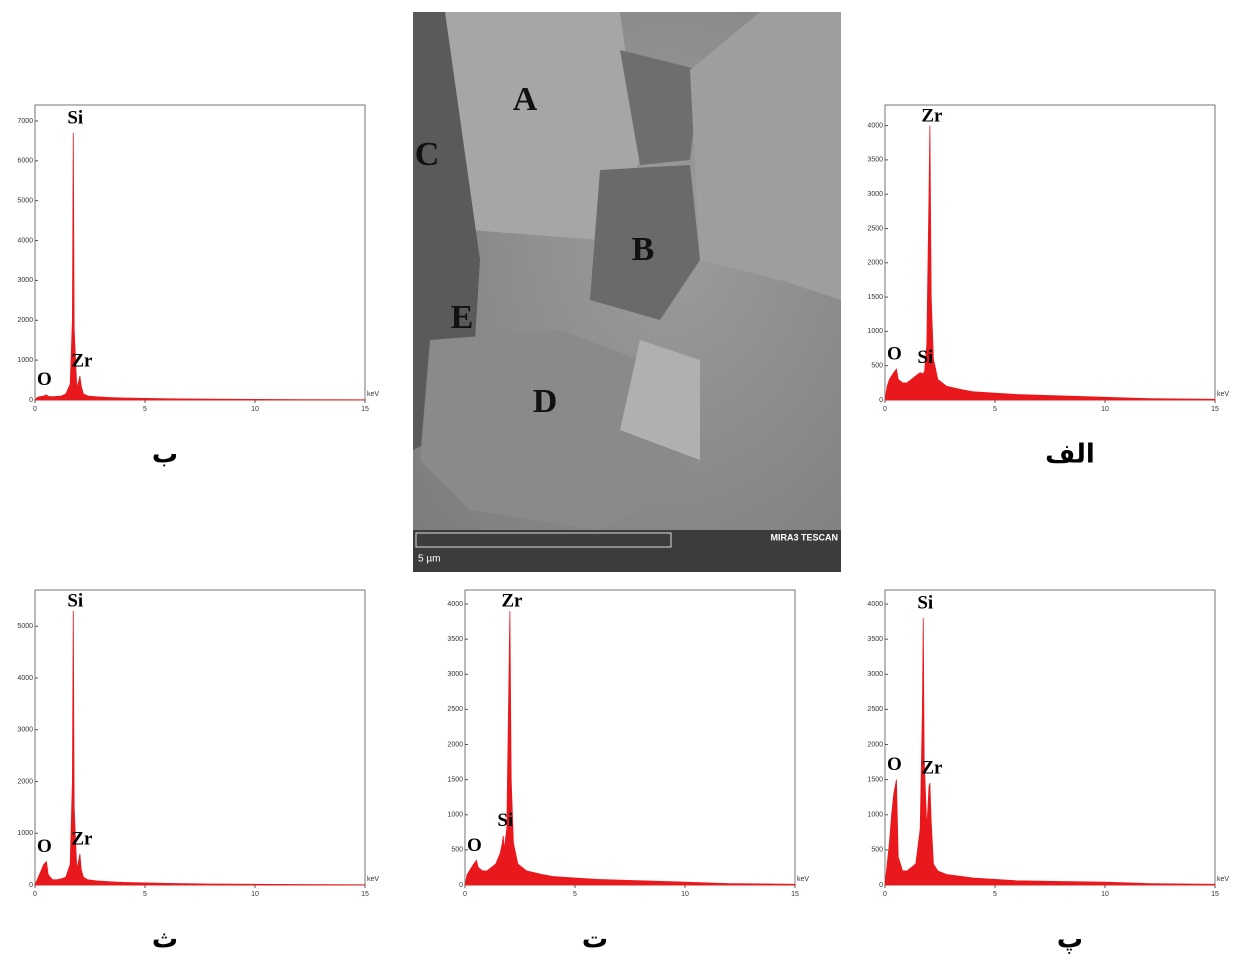 Image resolution: width=1235 pixels, height=964 pixels. I want to click on caption: ب, so click(165, 455).